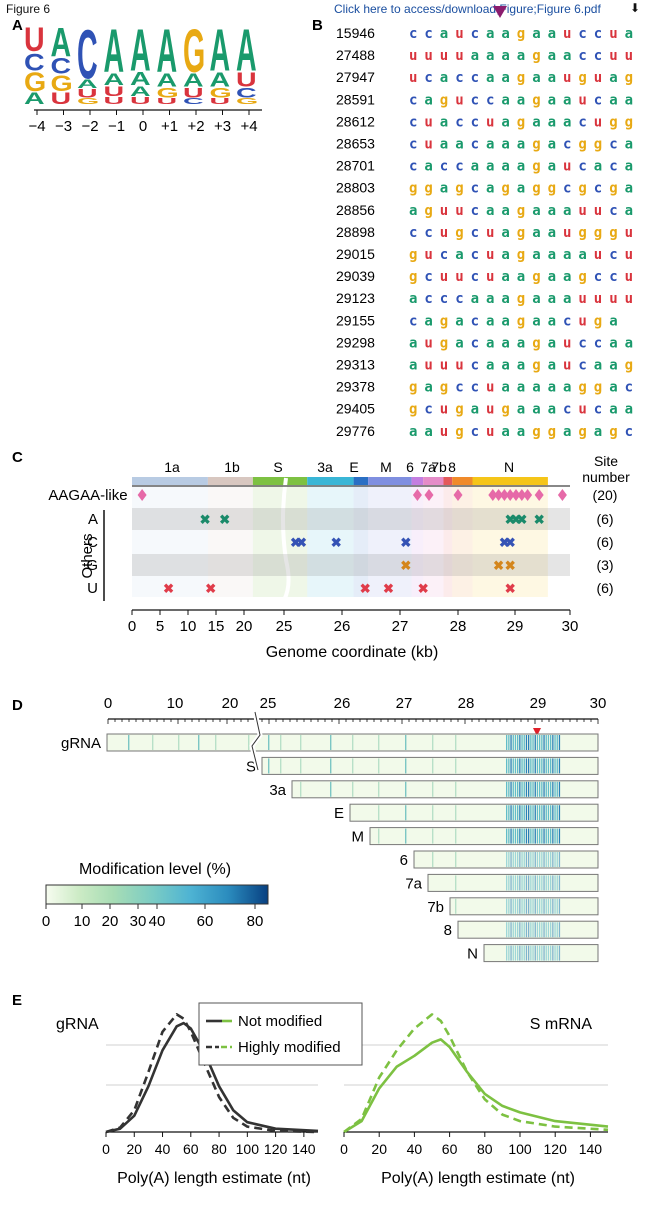  I want to click on gene-label-M: M, so click(386, 467).